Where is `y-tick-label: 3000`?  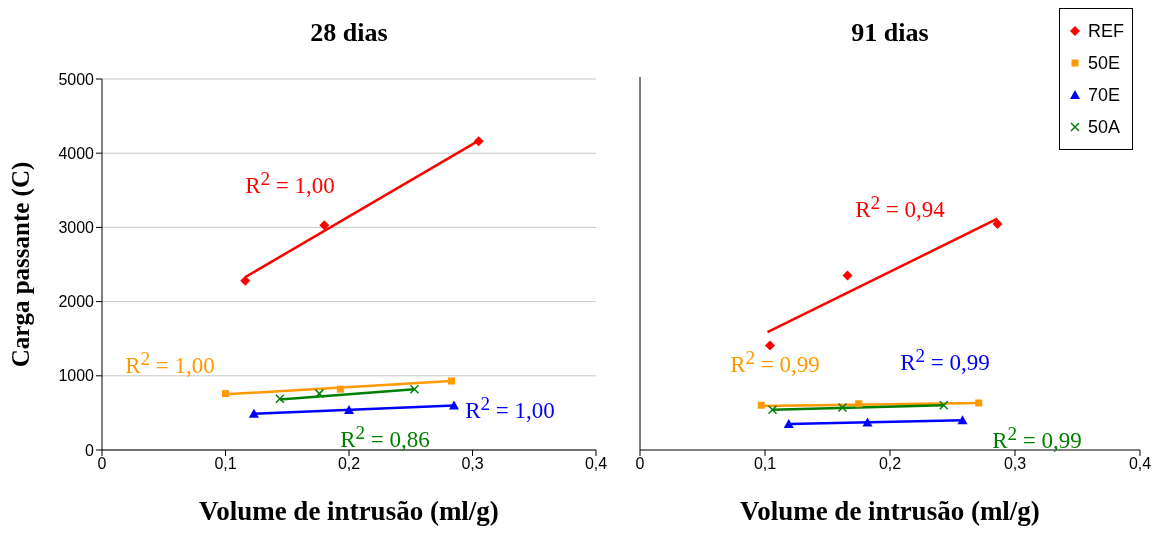 y-tick-label: 3000 is located at coordinates (76, 228).